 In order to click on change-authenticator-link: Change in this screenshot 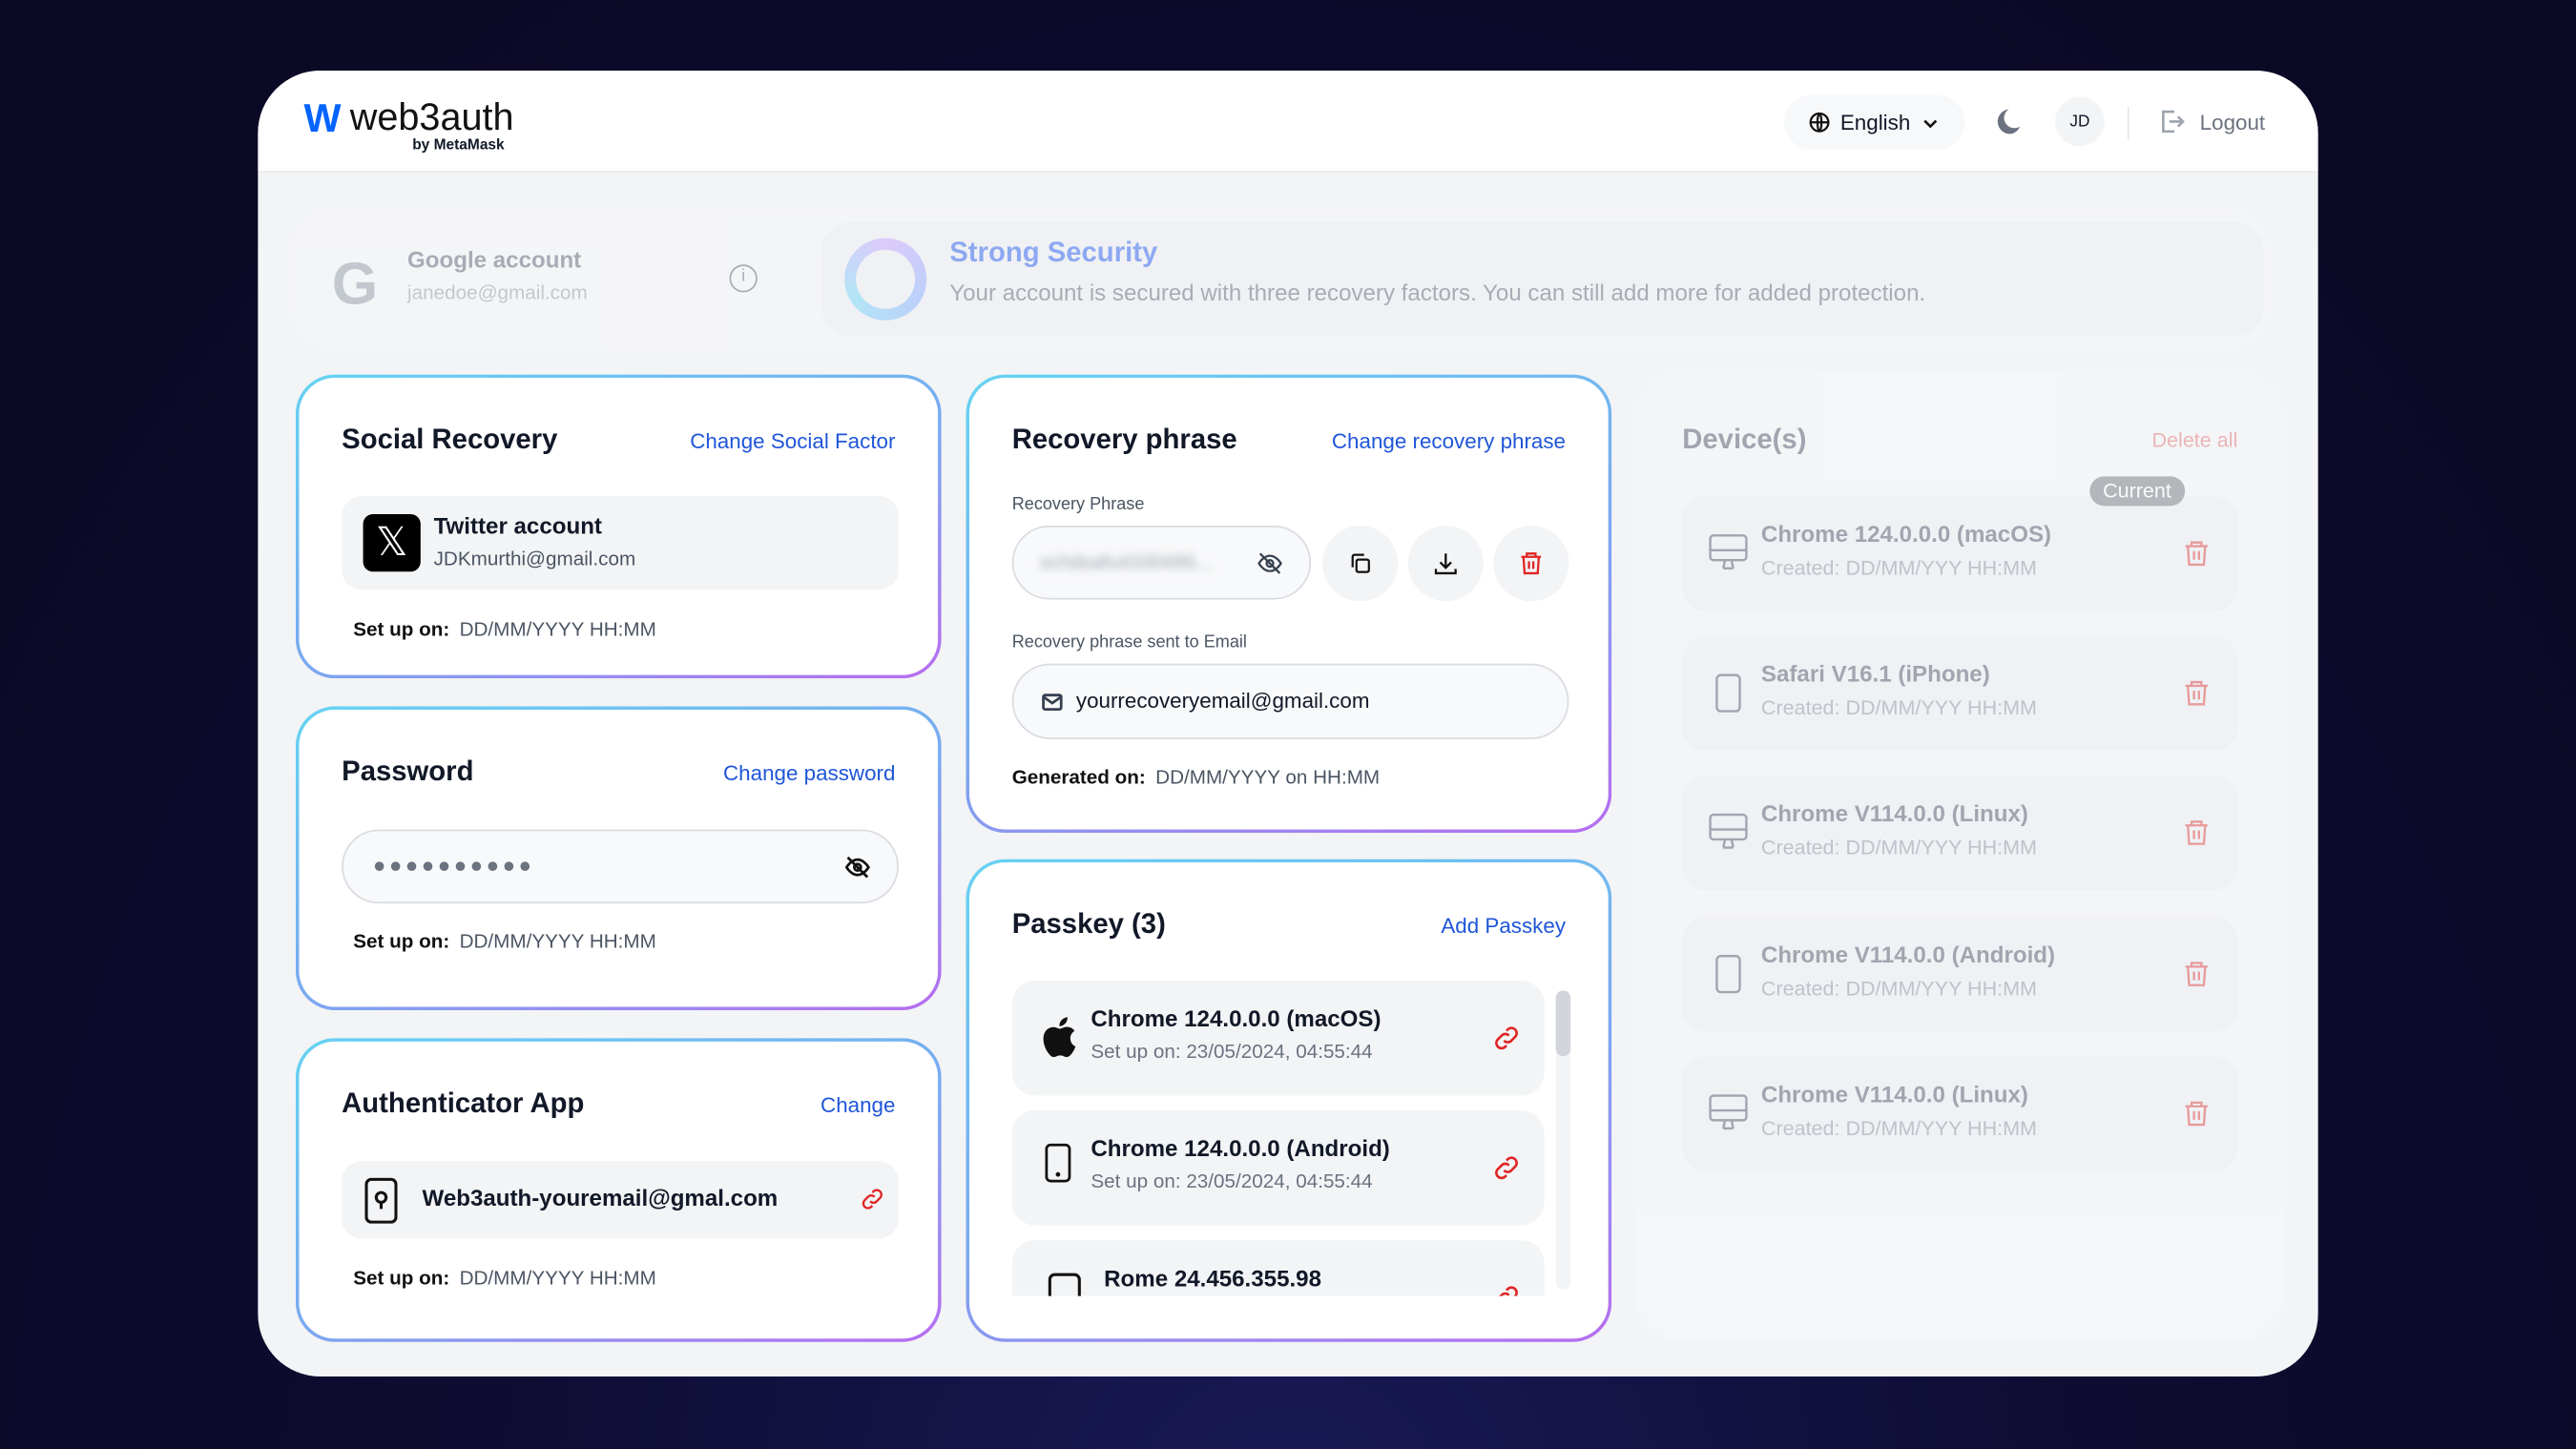, I will do `click(858, 1104)`.